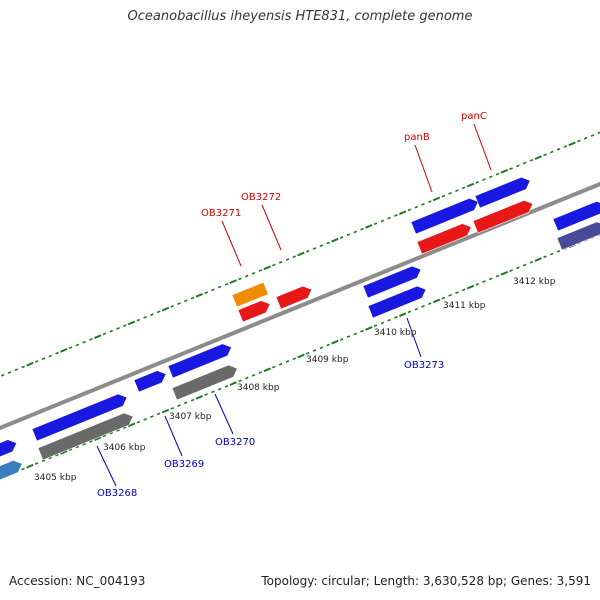 The height and width of the screenshot is (600, 600). What do you see at coordinates (255, 310) in the screenshot?
I see `gene-cds-ob3271` at bounding box center [255, 310].